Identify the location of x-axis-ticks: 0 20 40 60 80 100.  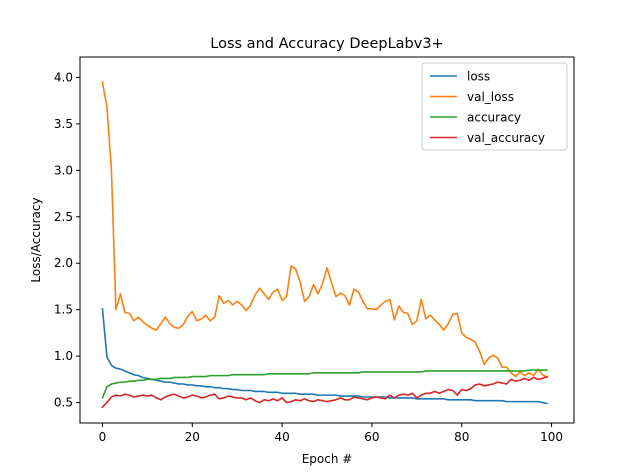
(331, 433).